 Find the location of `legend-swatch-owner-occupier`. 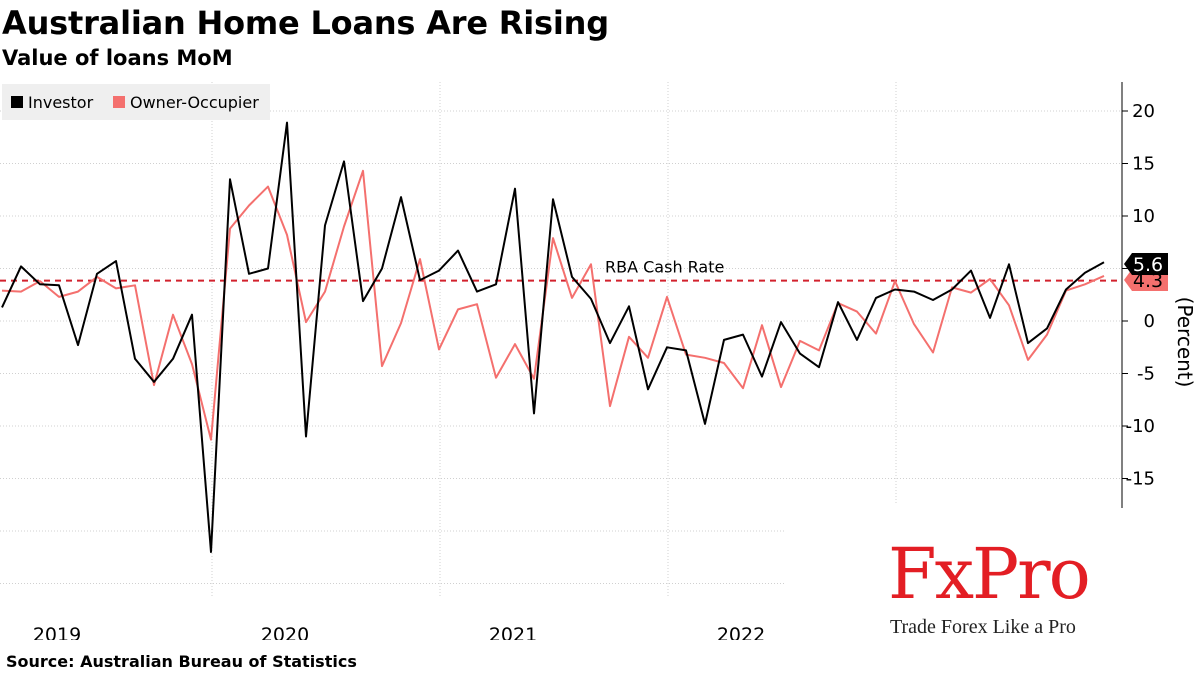

legend-swatch-owner-occupier is located at coordinates (119, 102).